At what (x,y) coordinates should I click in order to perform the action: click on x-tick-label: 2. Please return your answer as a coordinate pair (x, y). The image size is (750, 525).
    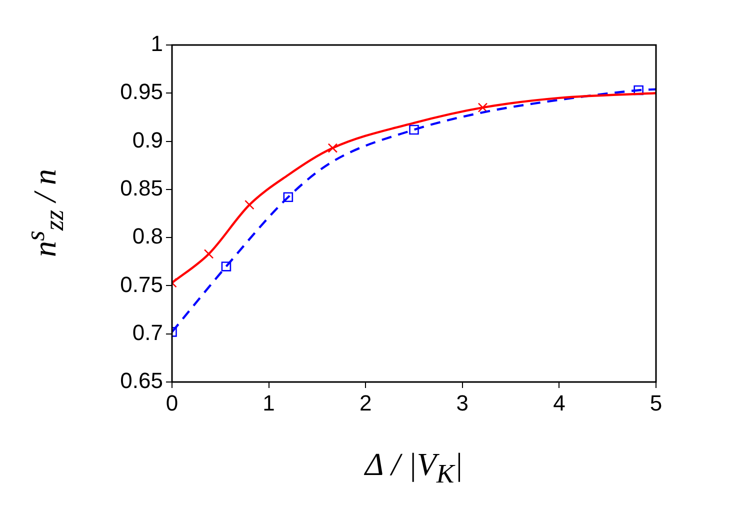
    Looking at the image, I should click on (365, 403).